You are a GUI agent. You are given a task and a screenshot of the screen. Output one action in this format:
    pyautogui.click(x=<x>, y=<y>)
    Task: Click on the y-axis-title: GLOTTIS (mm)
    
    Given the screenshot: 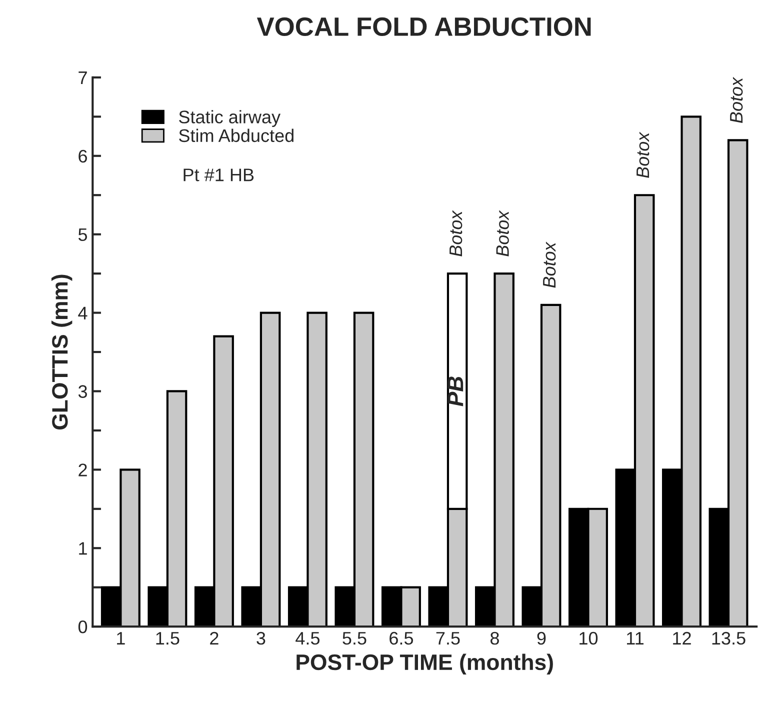 What is the action you would take?
    pyautogui.click(x=61, y=352)
    